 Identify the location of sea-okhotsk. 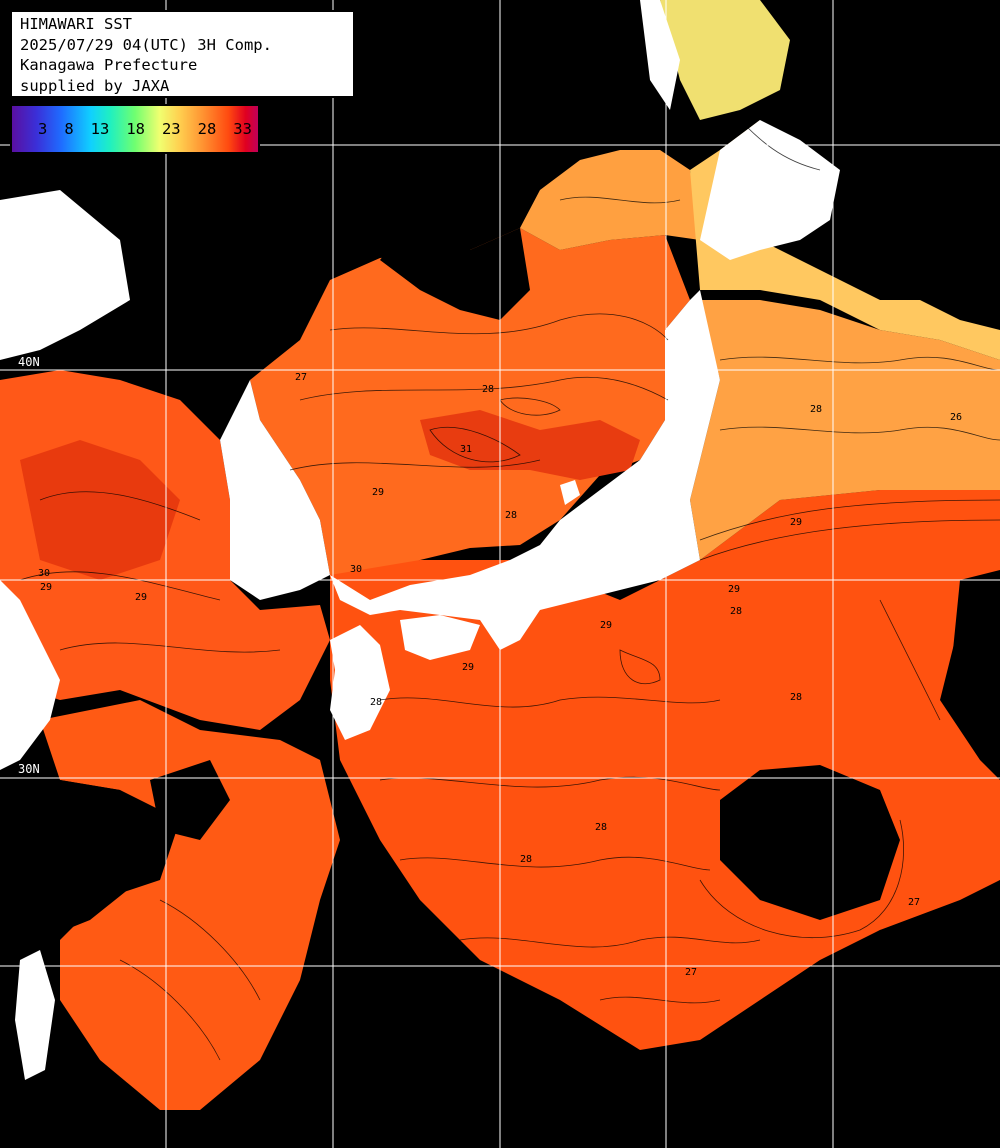
(725, 60).